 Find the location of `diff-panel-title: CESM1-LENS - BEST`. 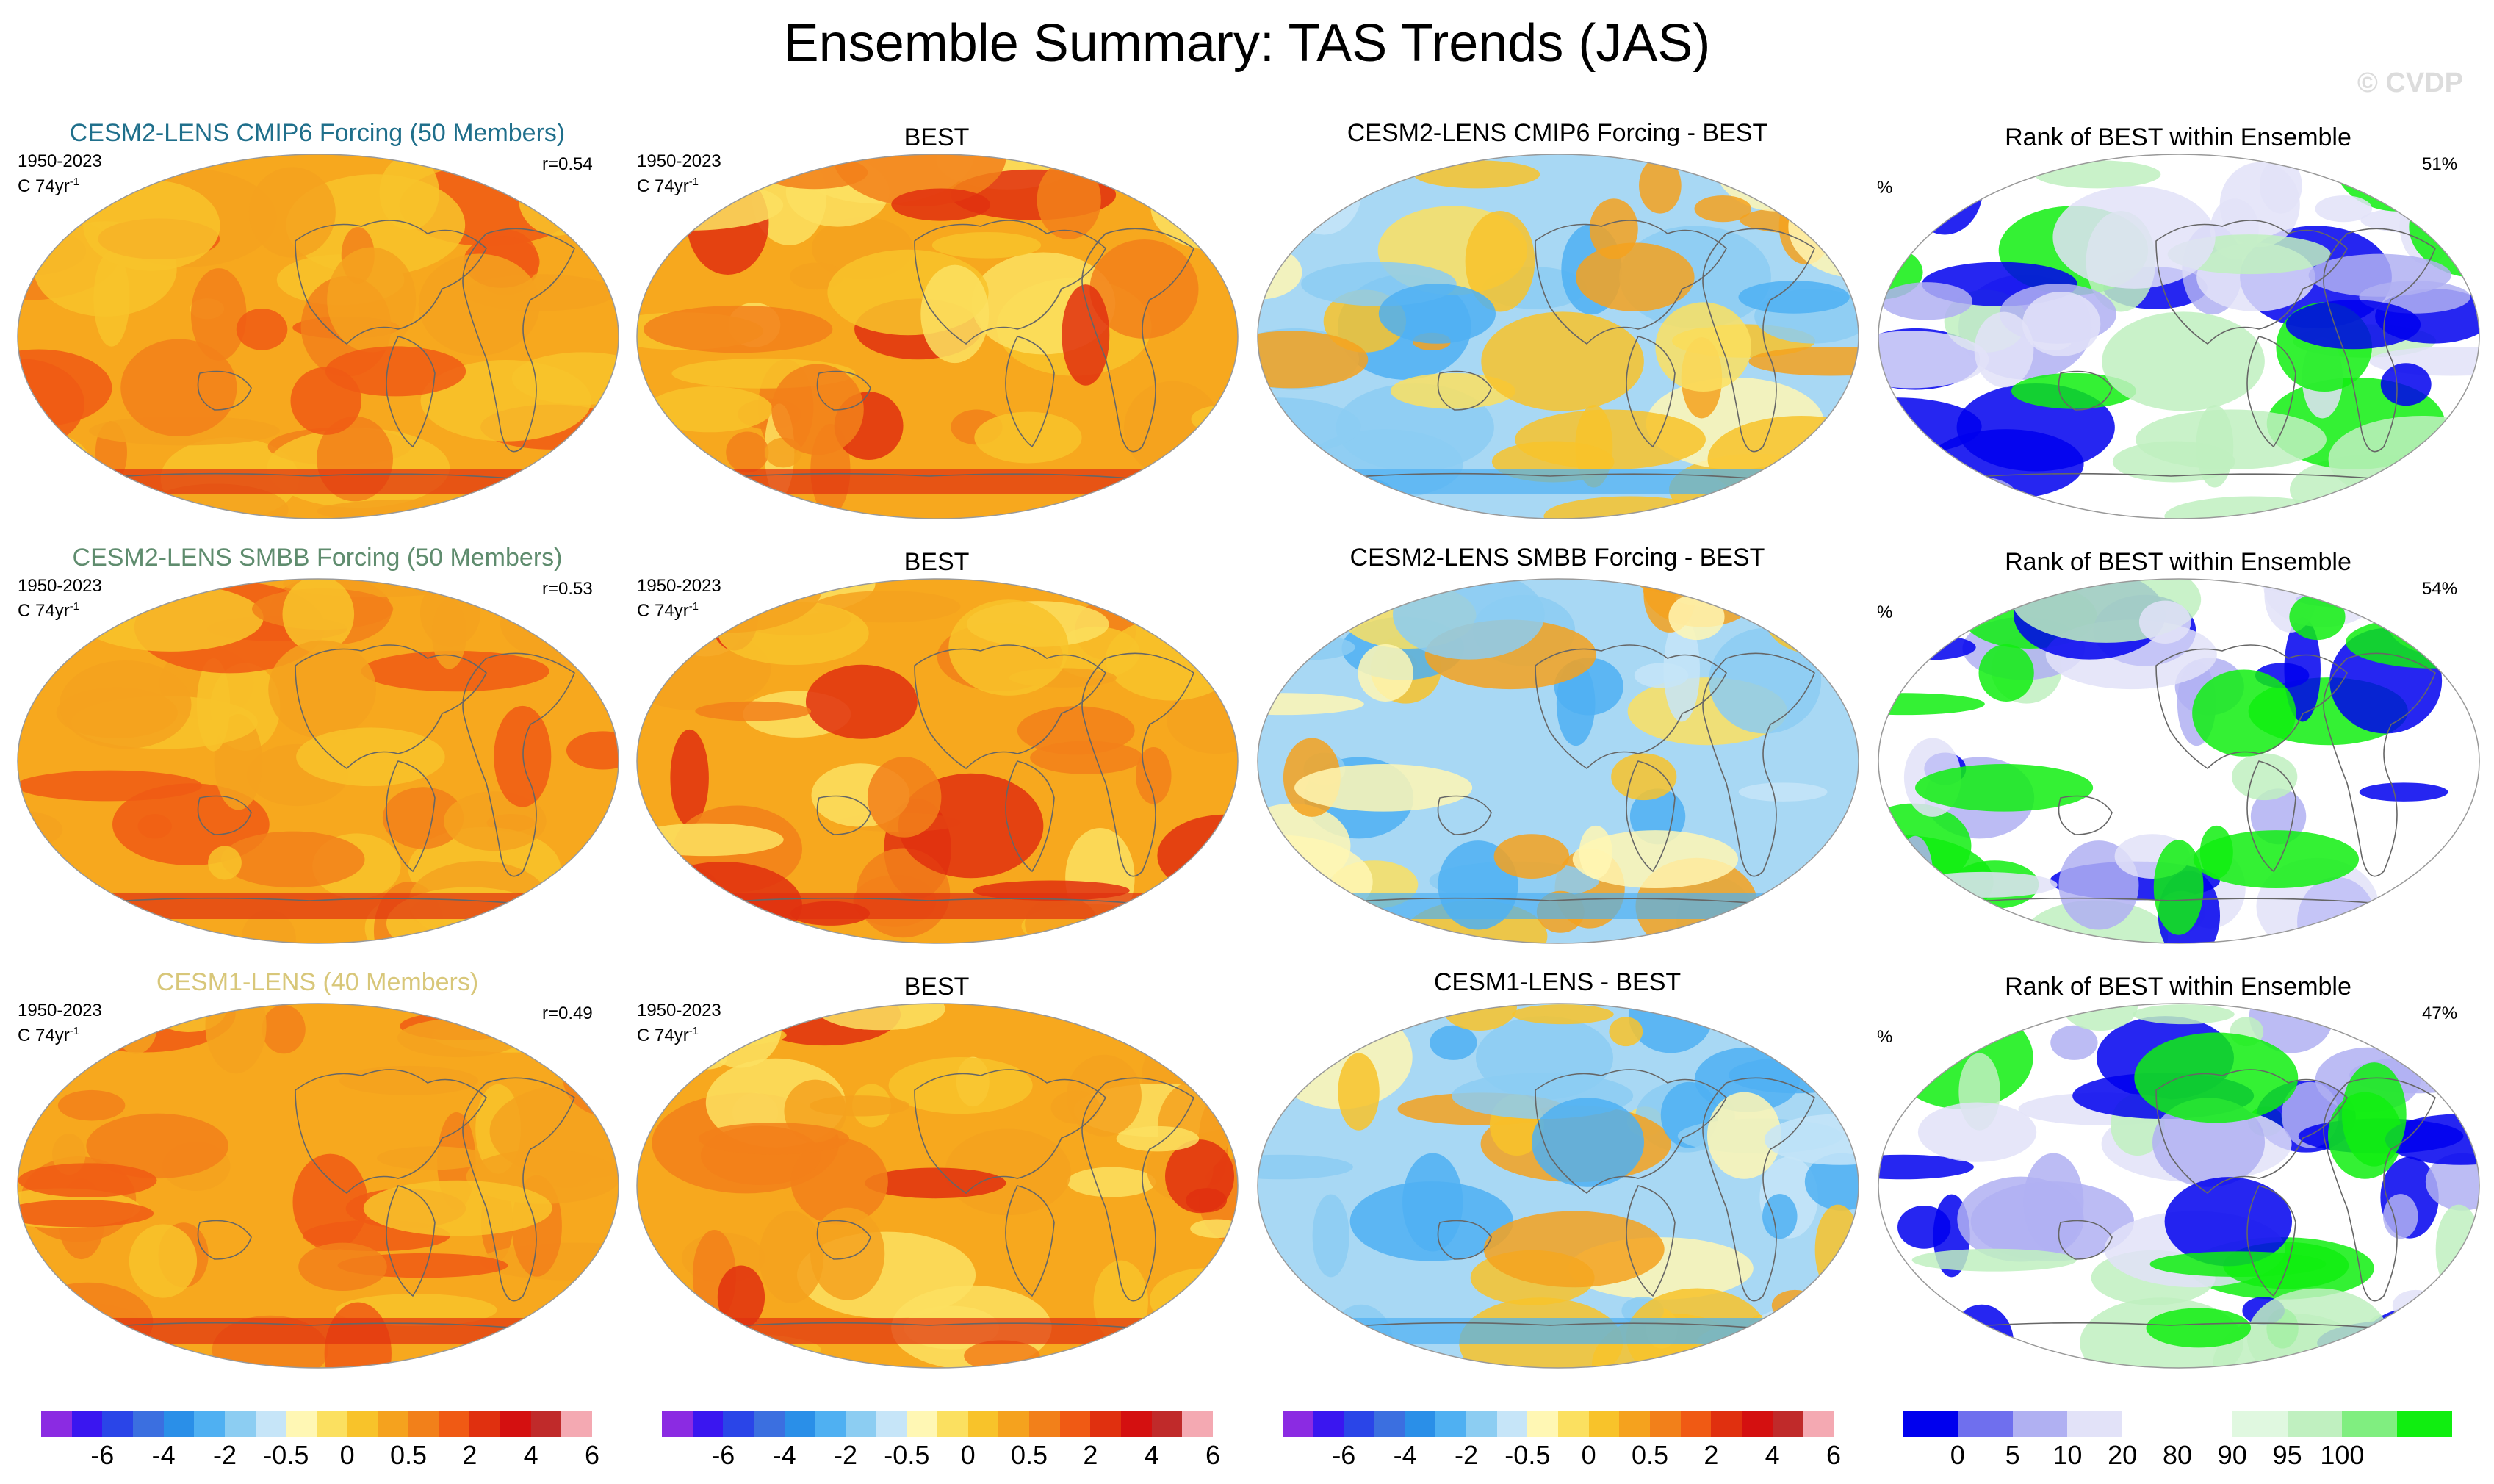

diff-panel-title: CESM1-LENS - BEST is located at coordinates (1557, 982).